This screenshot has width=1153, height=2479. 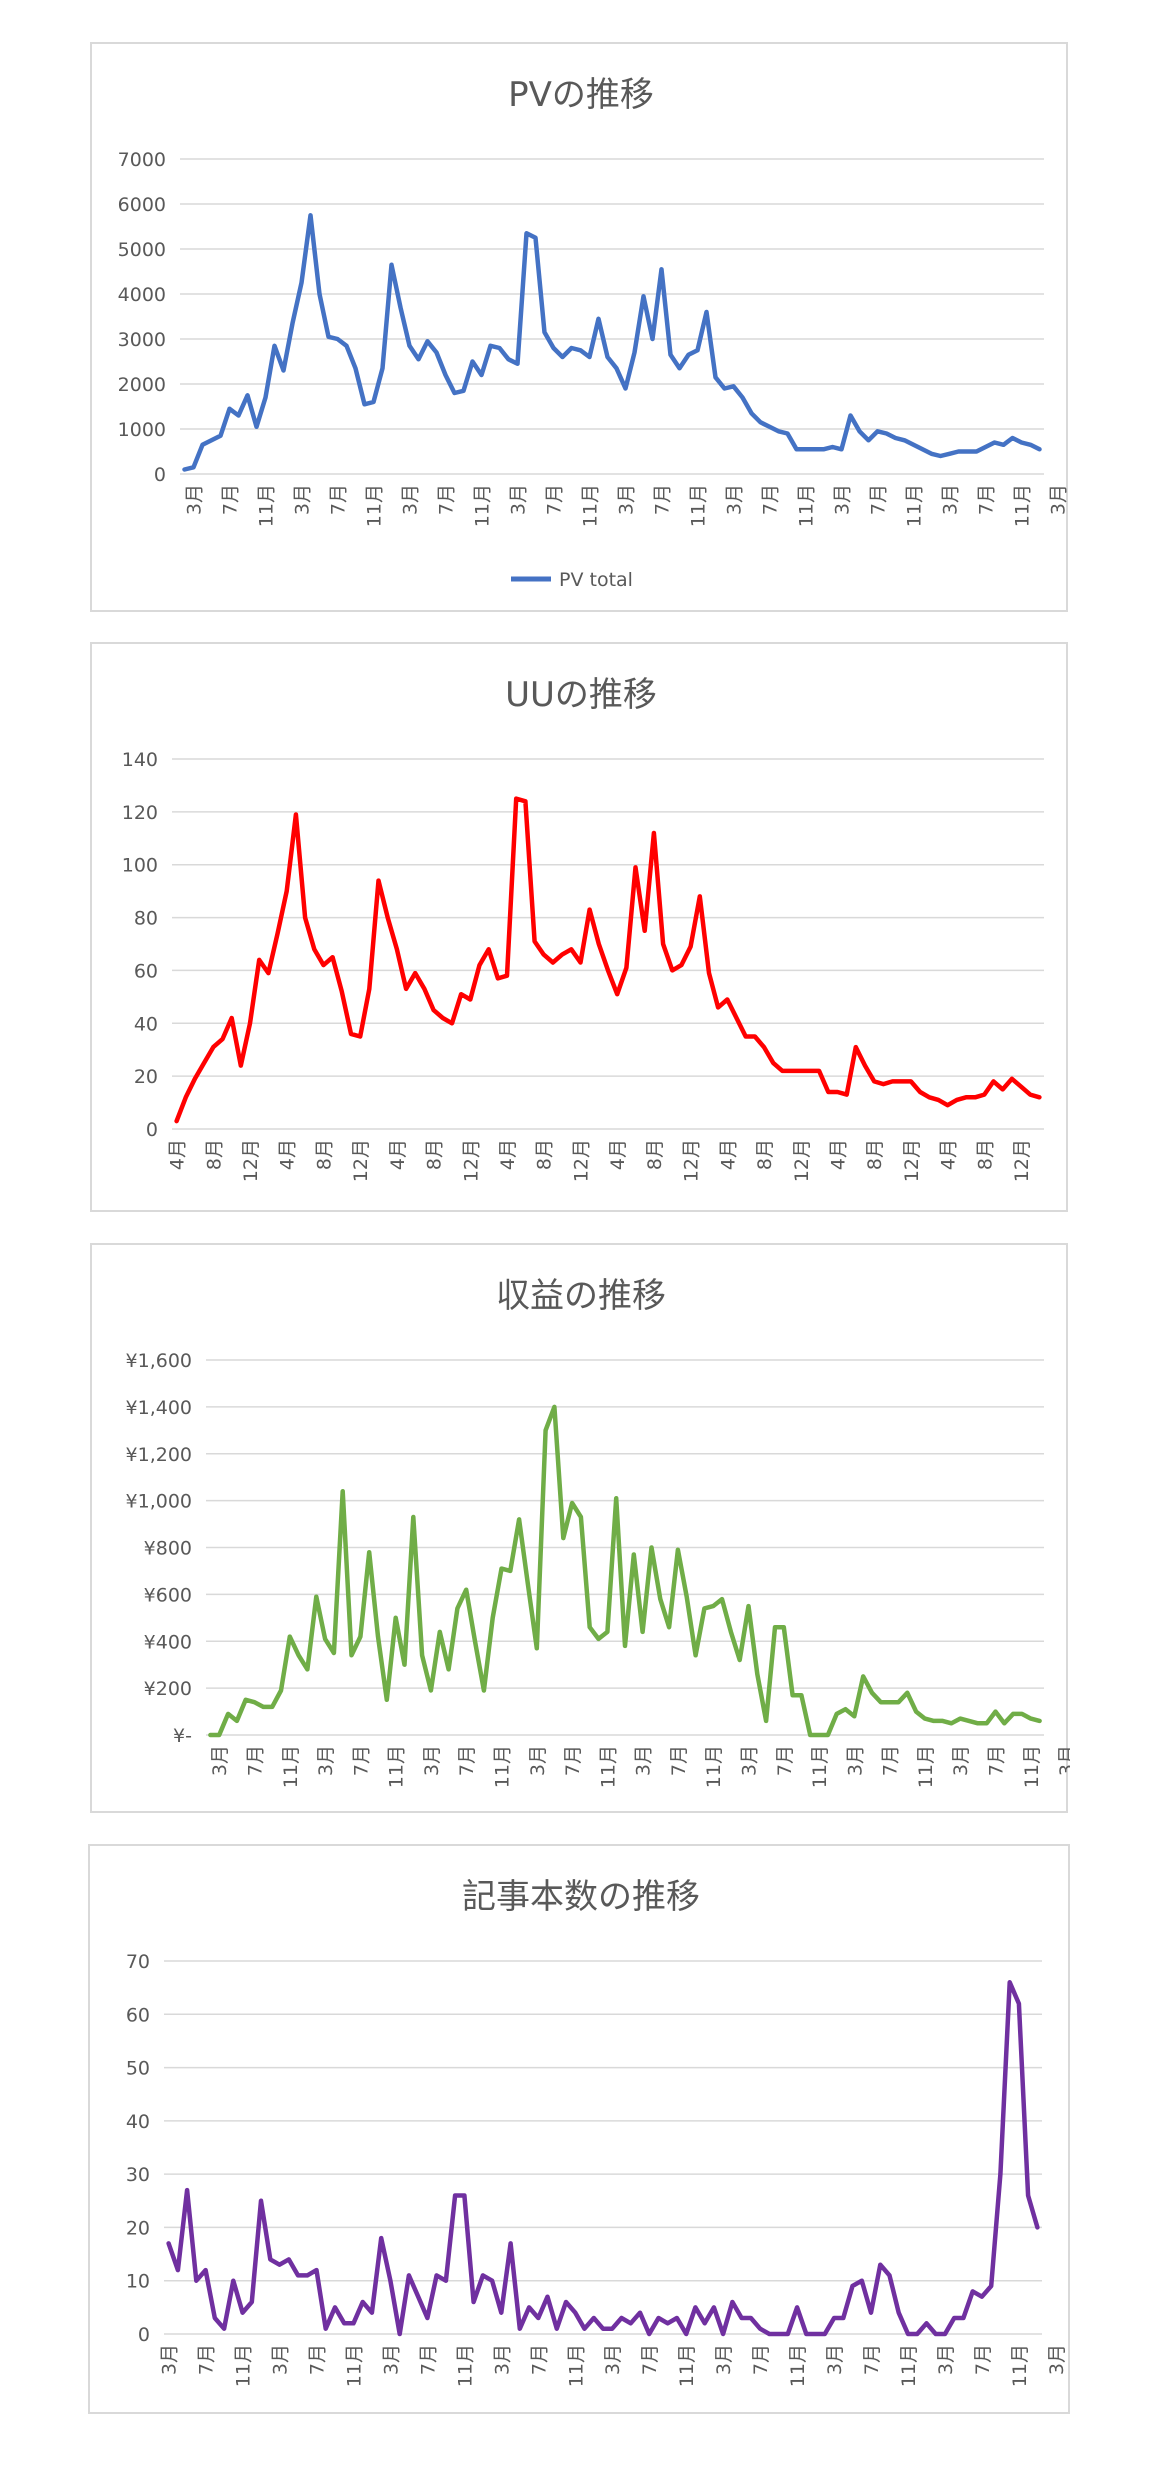 What do you see at coordinates (159, 1361) in the screenshot?
I see `revenue-y-tick-label: ¥1,600` at bounding box center [159, 1361].